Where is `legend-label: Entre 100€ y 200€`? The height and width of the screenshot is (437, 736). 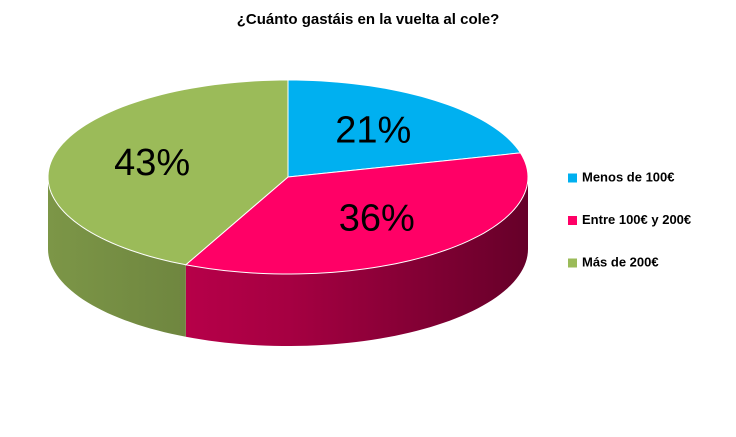
legend-label: Entre 100€ y 200€ is located at coordinates (636, 219).